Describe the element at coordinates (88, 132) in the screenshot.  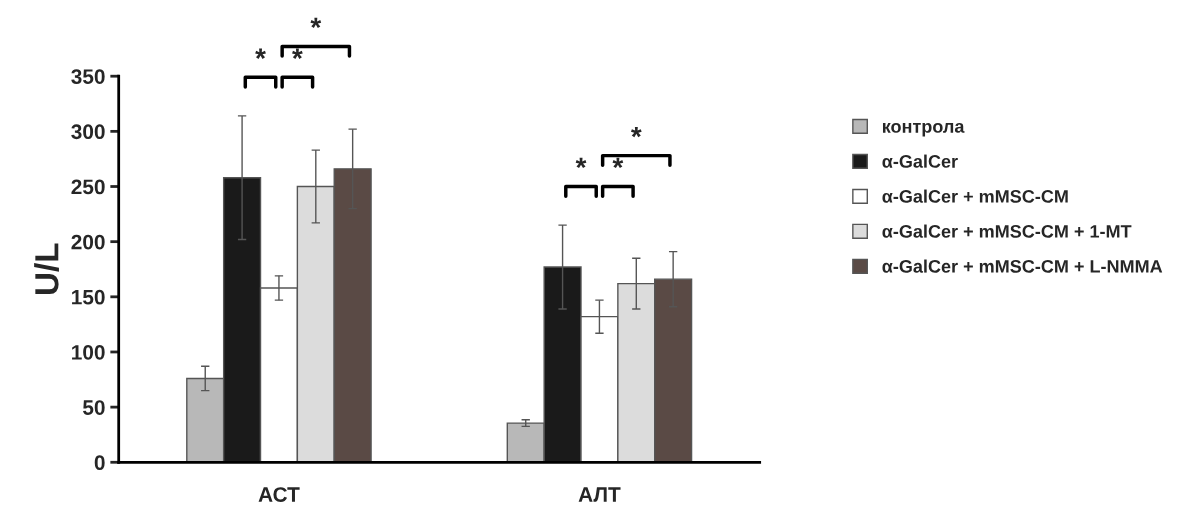
I see `y-tick-label: 300` at that location.